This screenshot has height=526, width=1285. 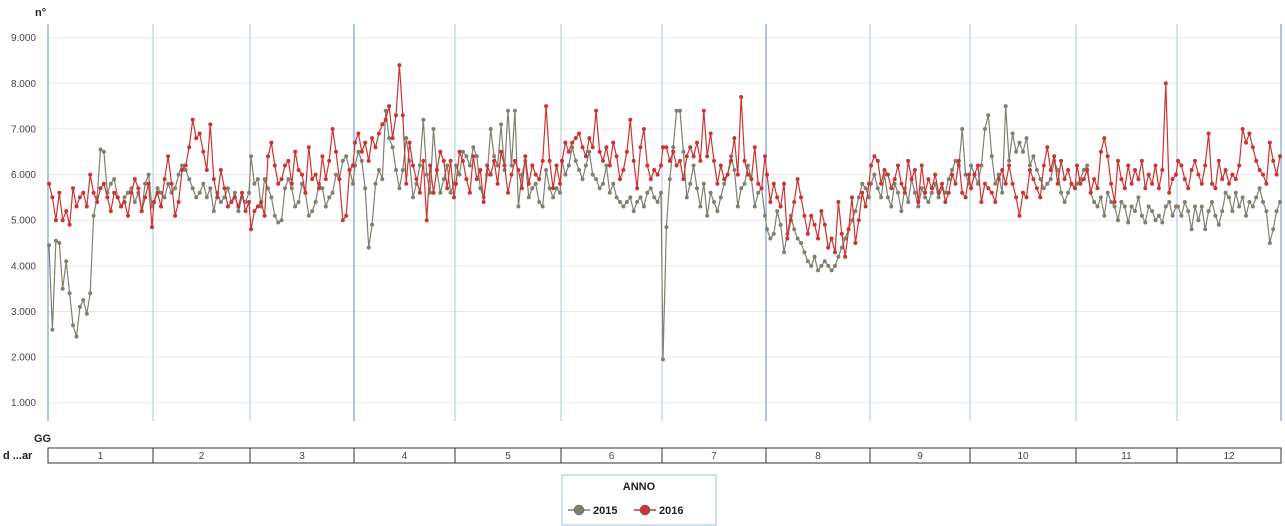 I want to click on month-row-frame, so click(x=664, y=455).